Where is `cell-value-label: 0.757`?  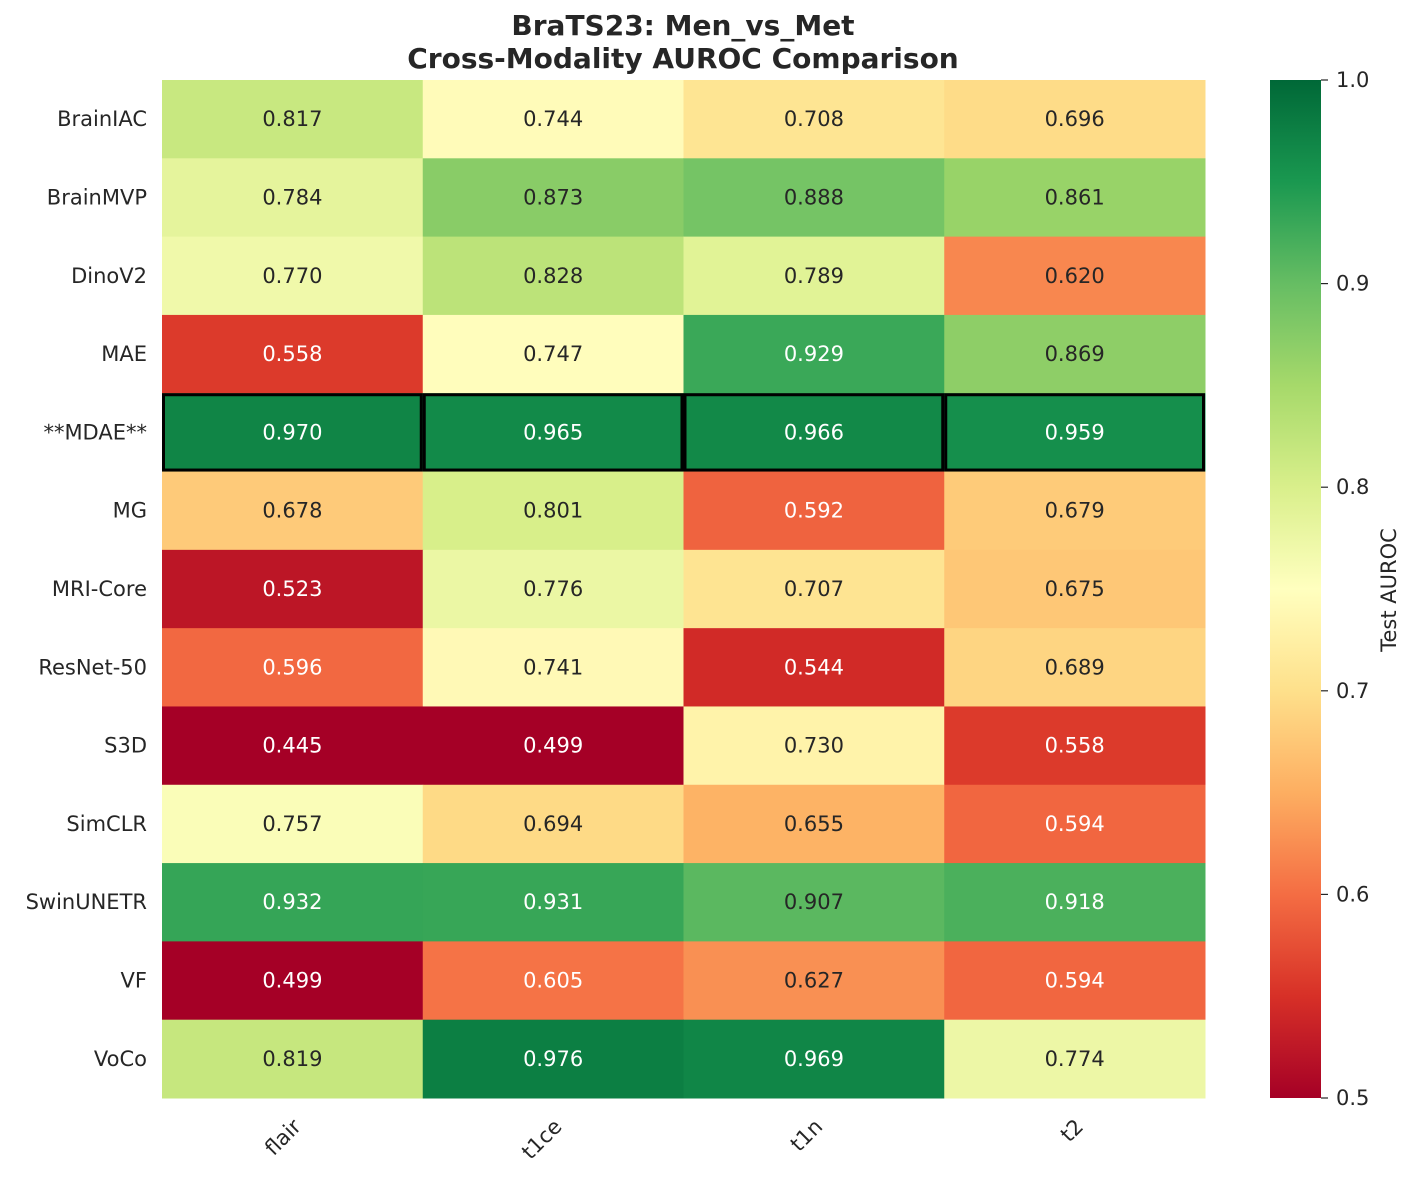 cell-value-label: 0.757 is located at coordinates (292, 824).